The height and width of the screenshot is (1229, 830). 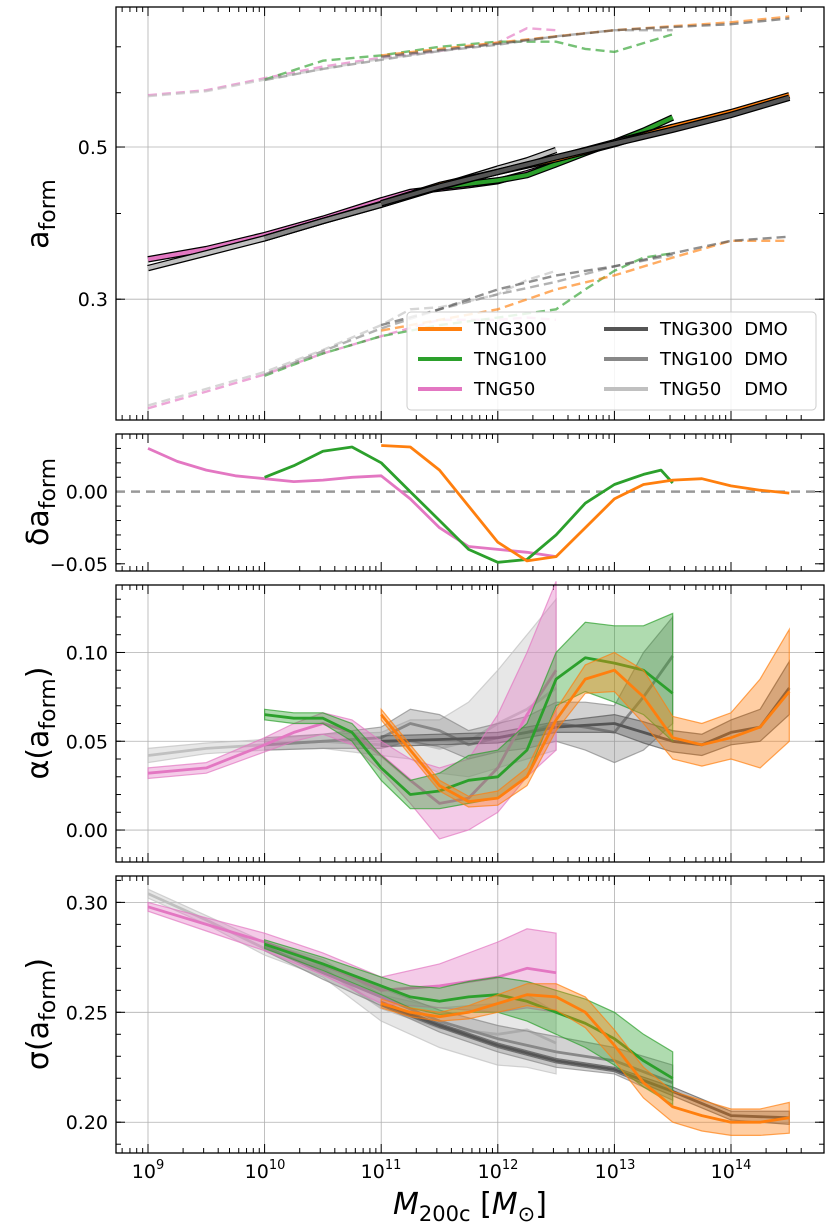 What do you see at coordinates (723, 329) in the screenshot?
I see `legend-label-tng300-dmo: TNG300 DMO` at bounding box center [723, 329].